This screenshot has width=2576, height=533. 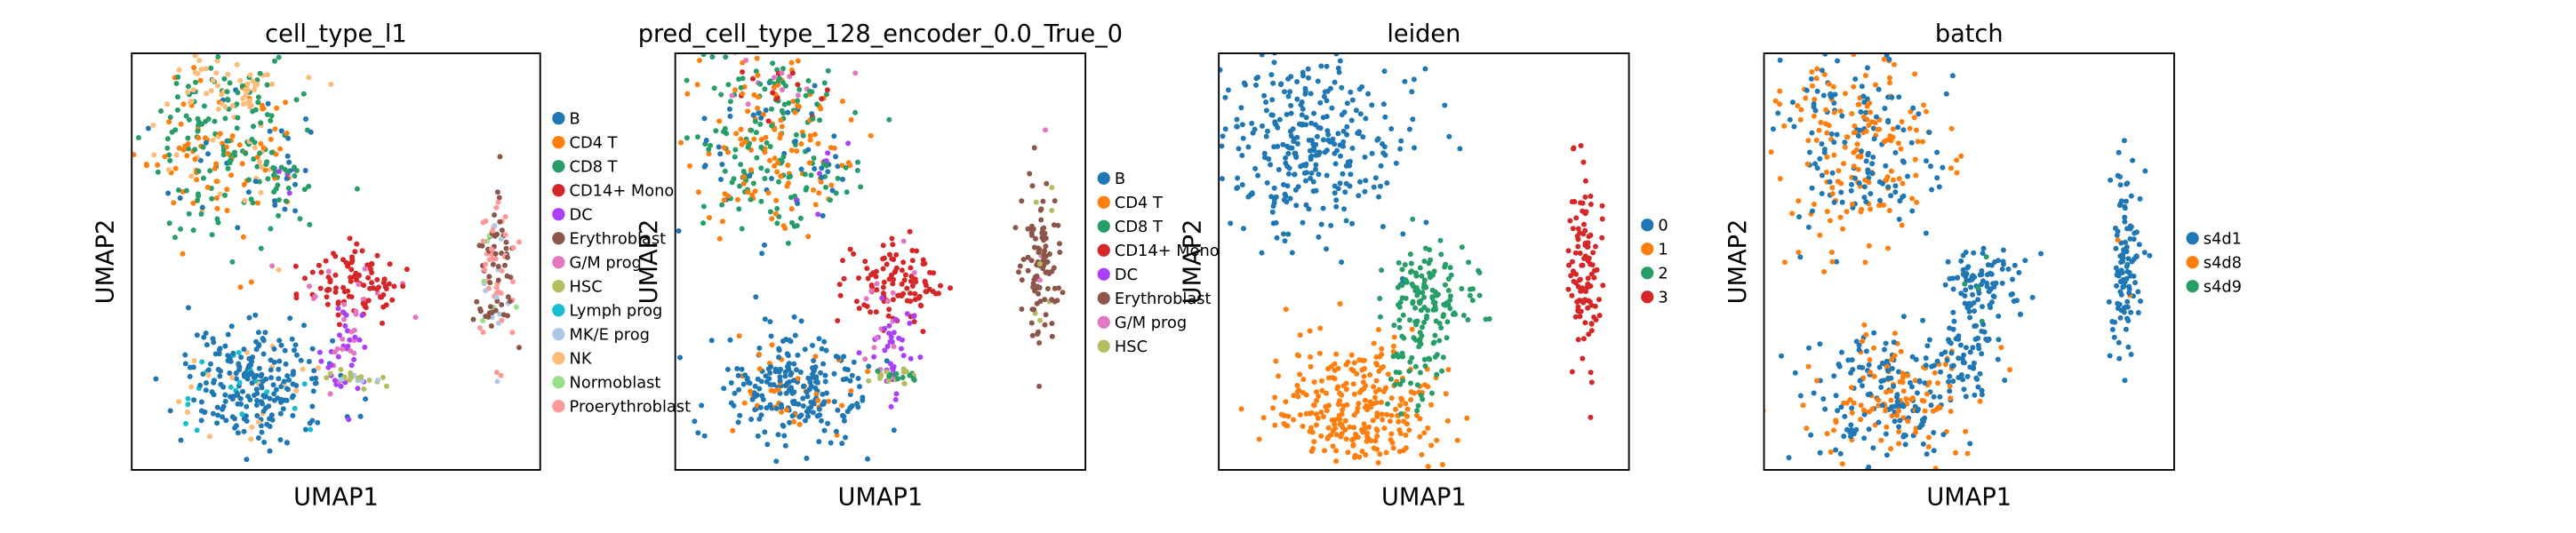 I want to click on legend-label: 1, so click(x=1663, y=250).